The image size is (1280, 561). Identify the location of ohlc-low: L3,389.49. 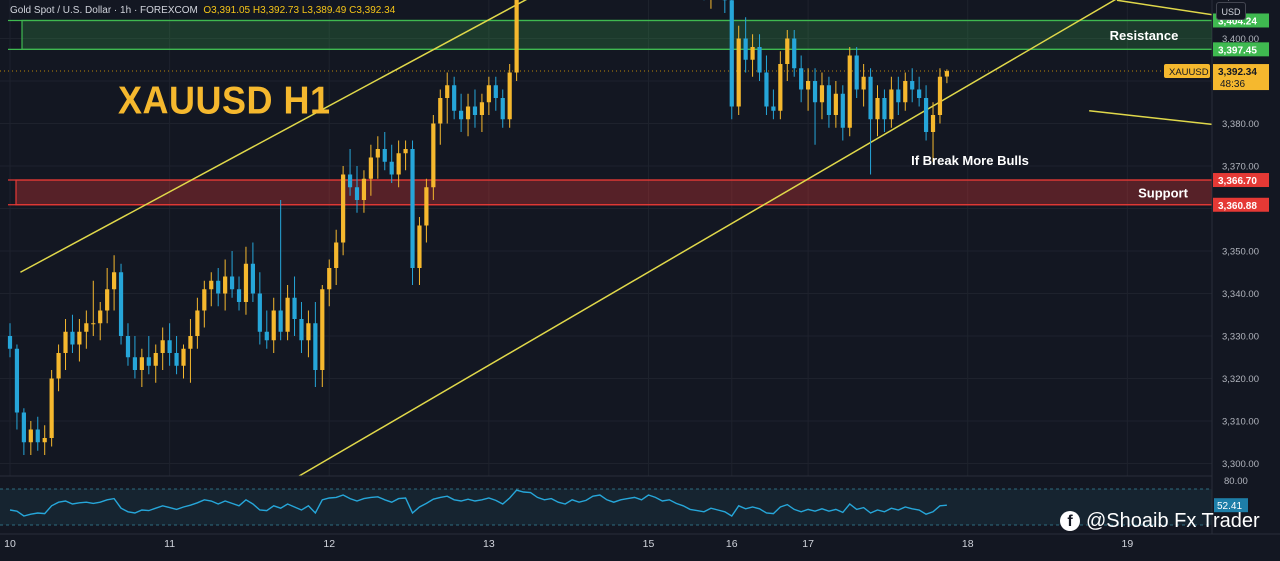
(324, 10).